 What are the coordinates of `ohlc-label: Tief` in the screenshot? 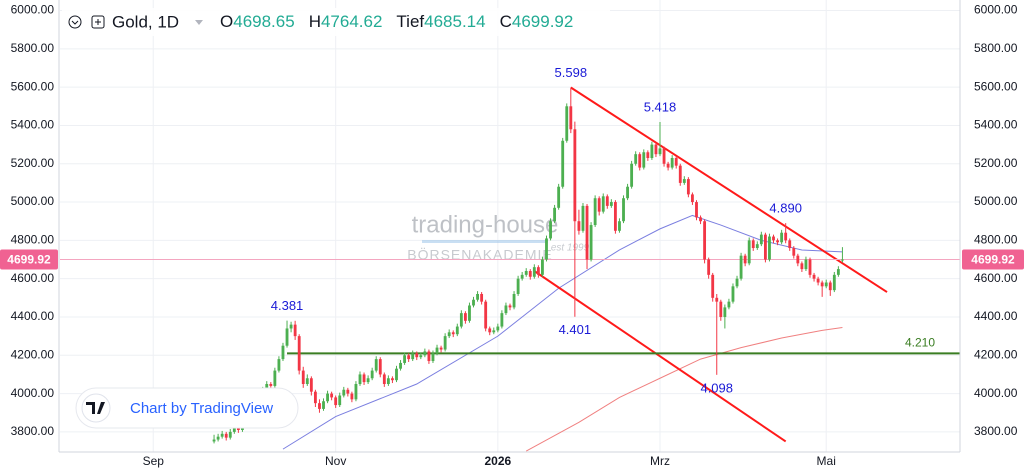 It's located at (410, 21).